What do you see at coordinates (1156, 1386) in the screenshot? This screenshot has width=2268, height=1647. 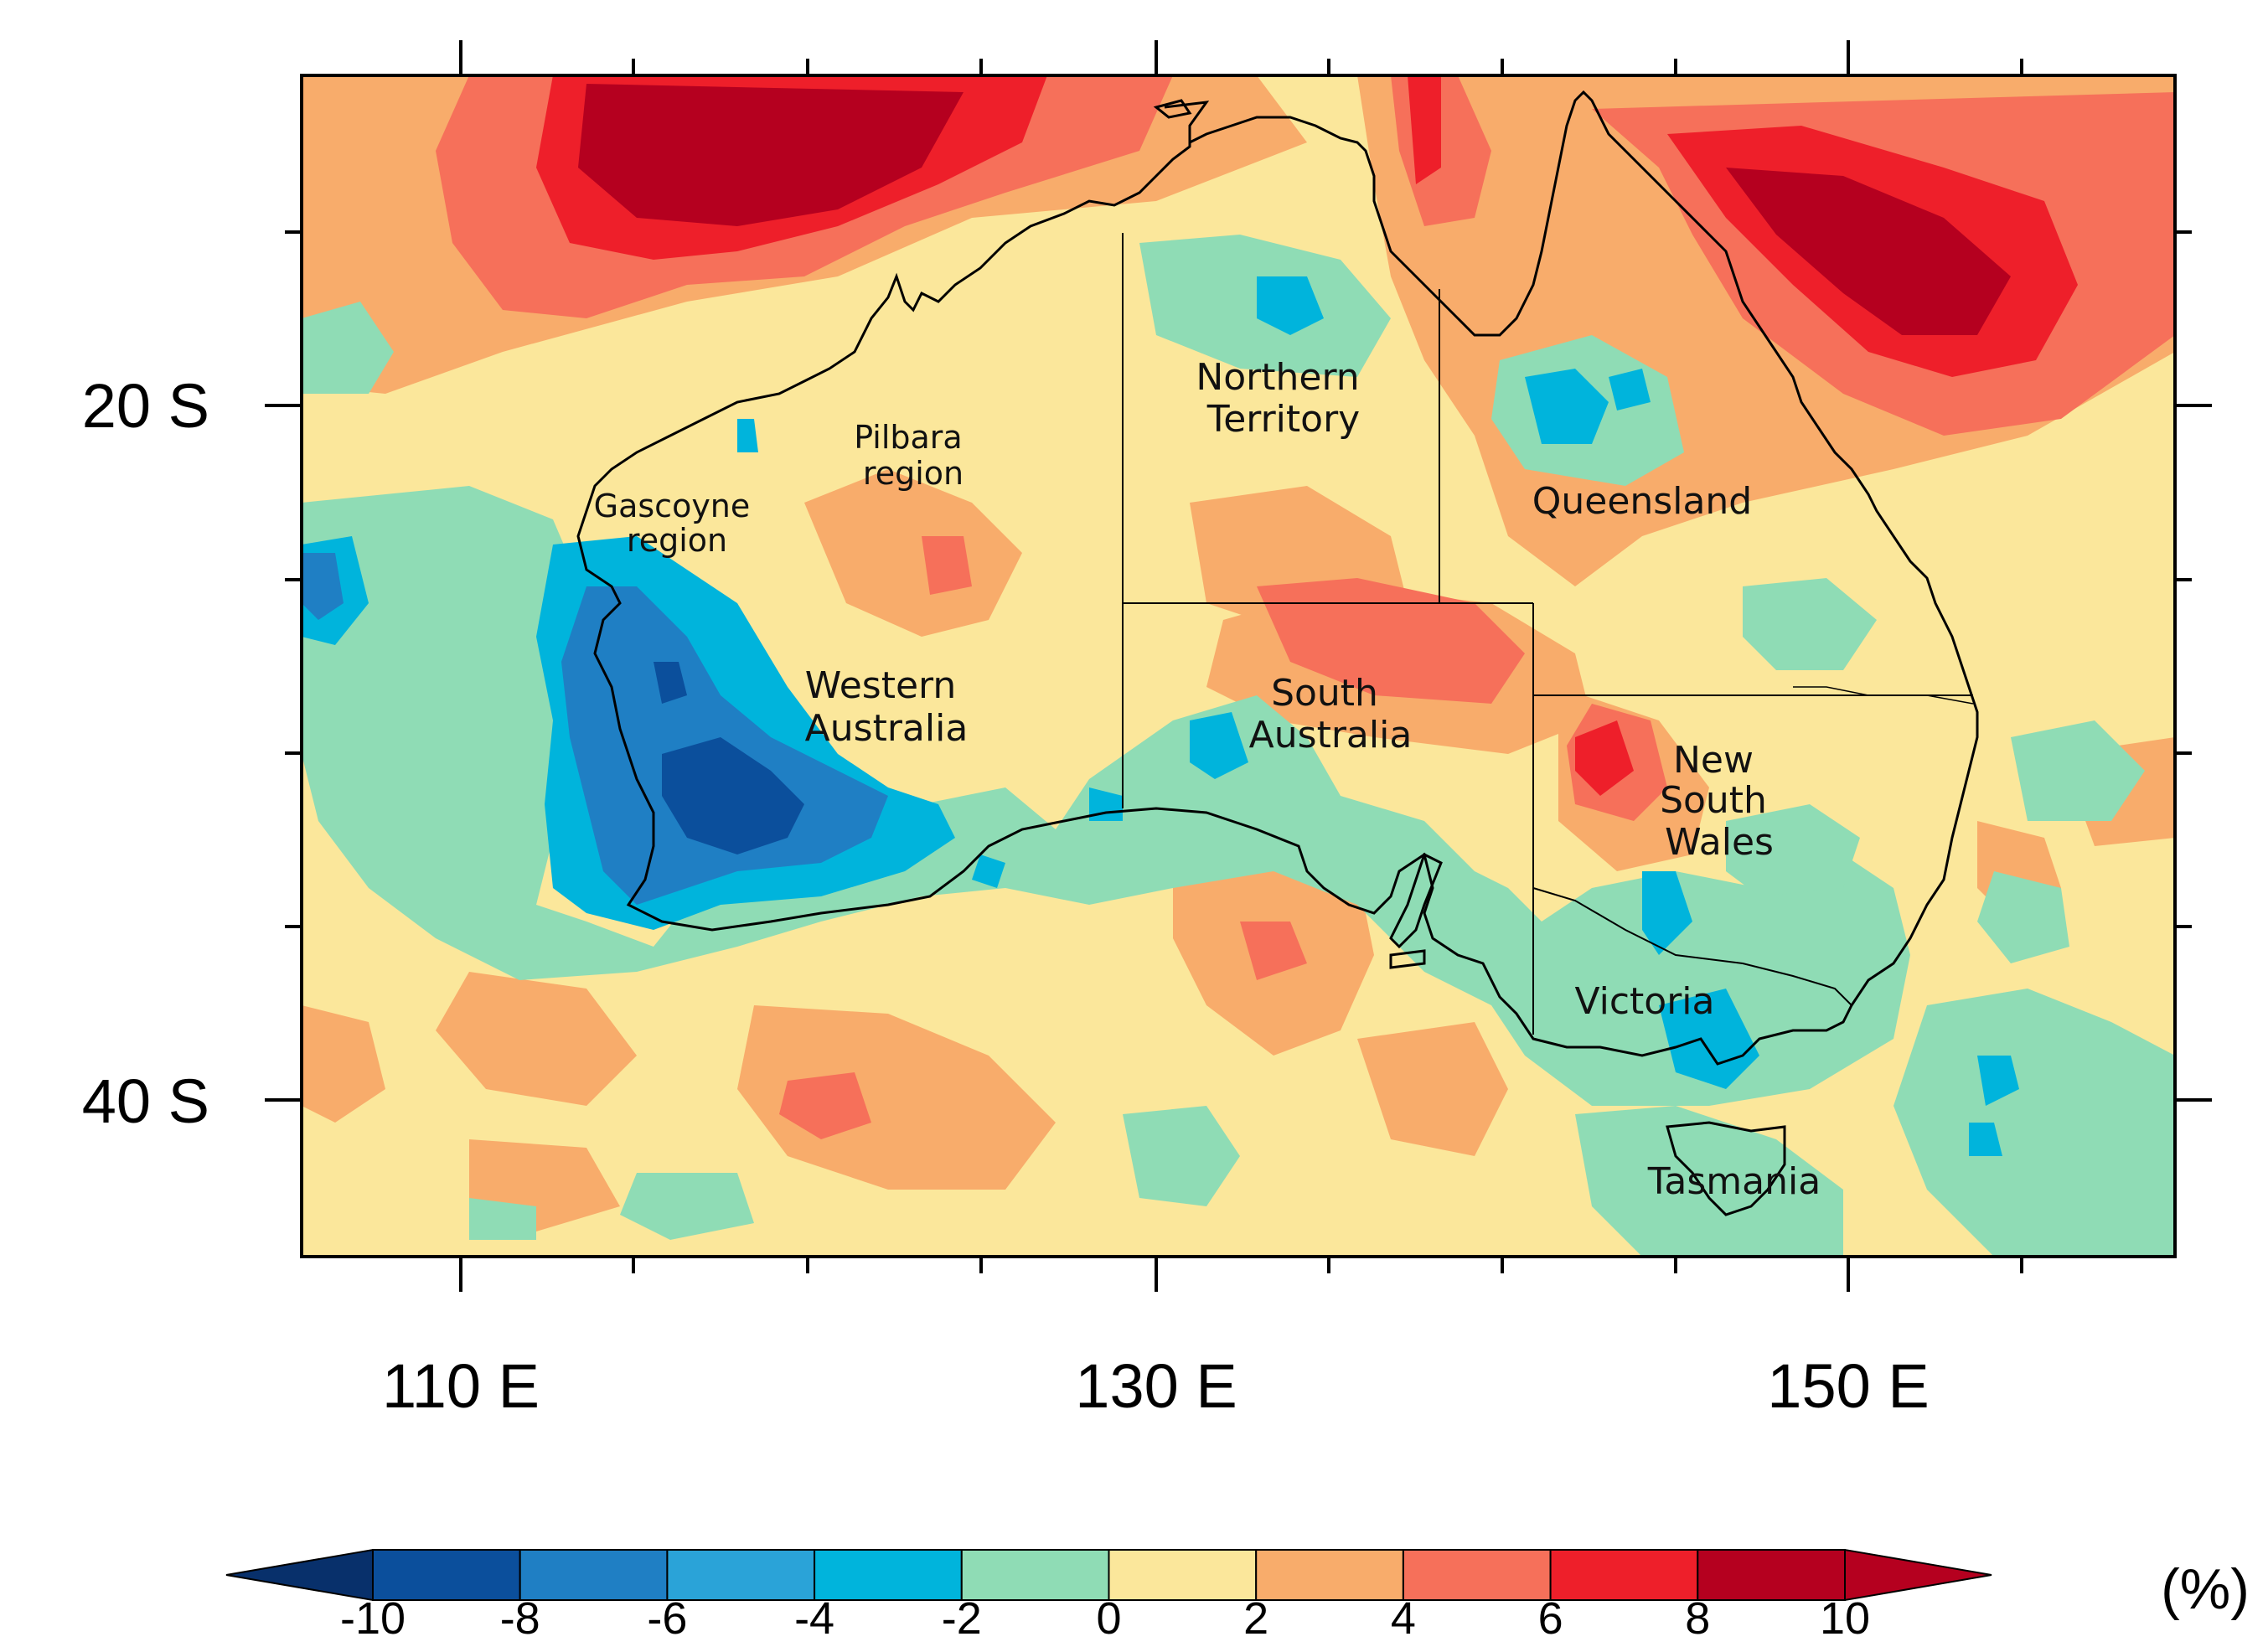 I see `lon-label-130: 130 E` at bounding box center [1156, 1386].